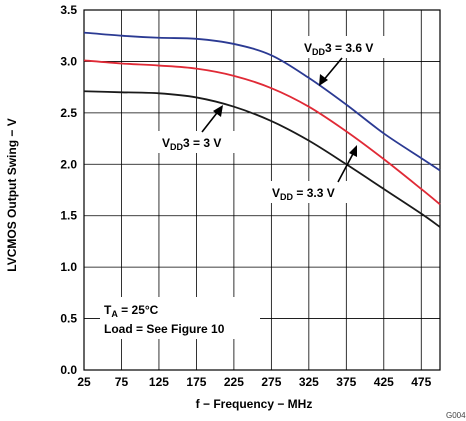 The width and height of the screenshot is (466, 421). I want to click on y-tick-label: 2.0, so click(68, 164).